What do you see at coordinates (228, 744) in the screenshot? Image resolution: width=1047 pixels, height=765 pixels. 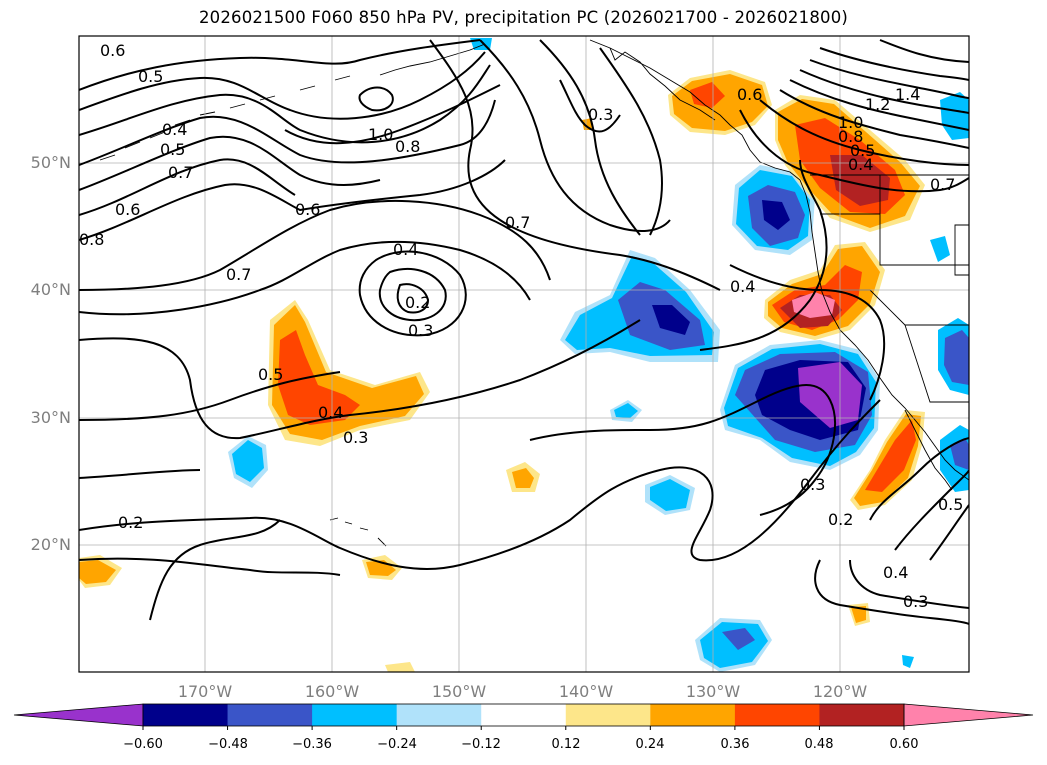 I see `colorbar-tick-label: −0.48` at bounding box center [228, 744].